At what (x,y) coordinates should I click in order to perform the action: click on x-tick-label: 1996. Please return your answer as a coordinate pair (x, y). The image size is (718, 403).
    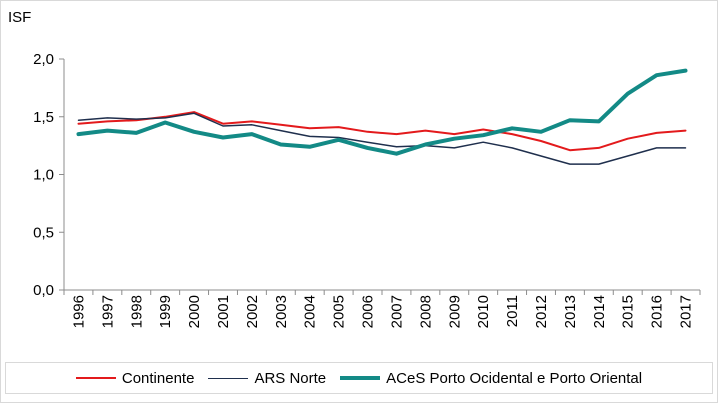
    Looking at the image, I should click on (78, 311).